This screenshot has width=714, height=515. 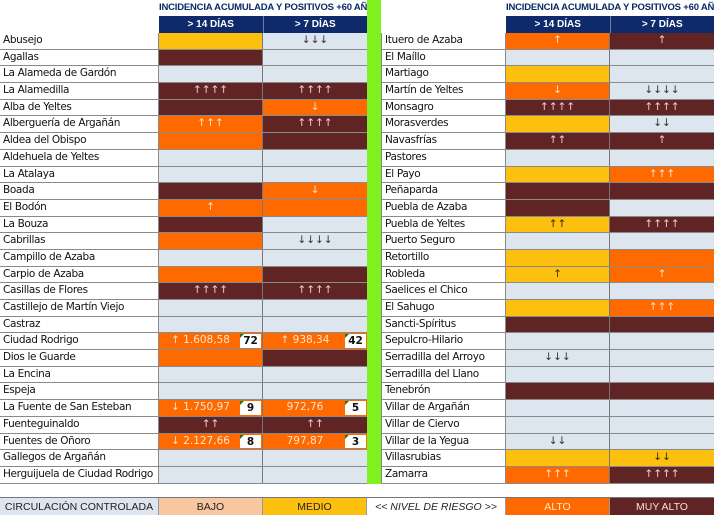 I want to click on table-row: Puerto Seguro, so click(x=547, y=241).